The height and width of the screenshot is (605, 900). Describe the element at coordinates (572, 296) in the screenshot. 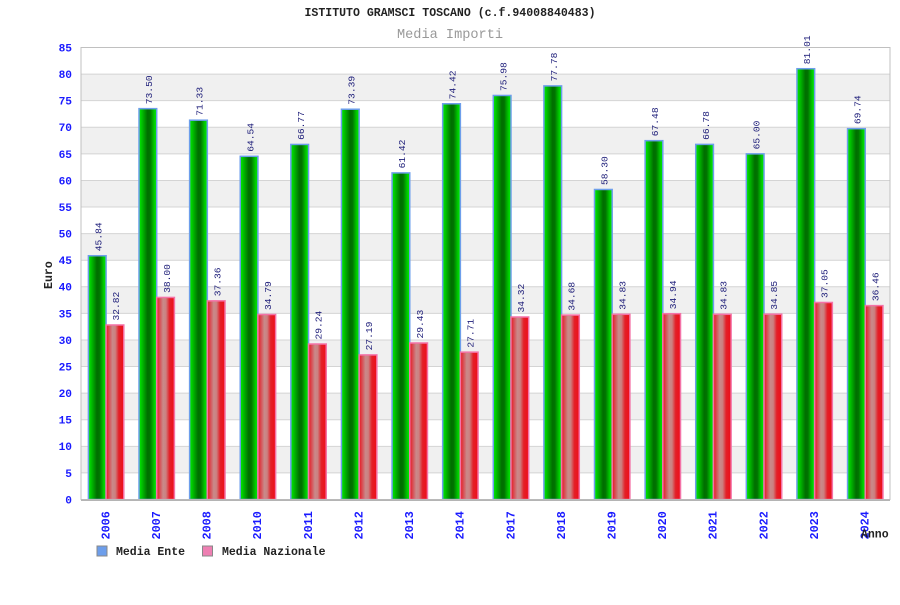

I see `svg-text: 34.68` at that location.